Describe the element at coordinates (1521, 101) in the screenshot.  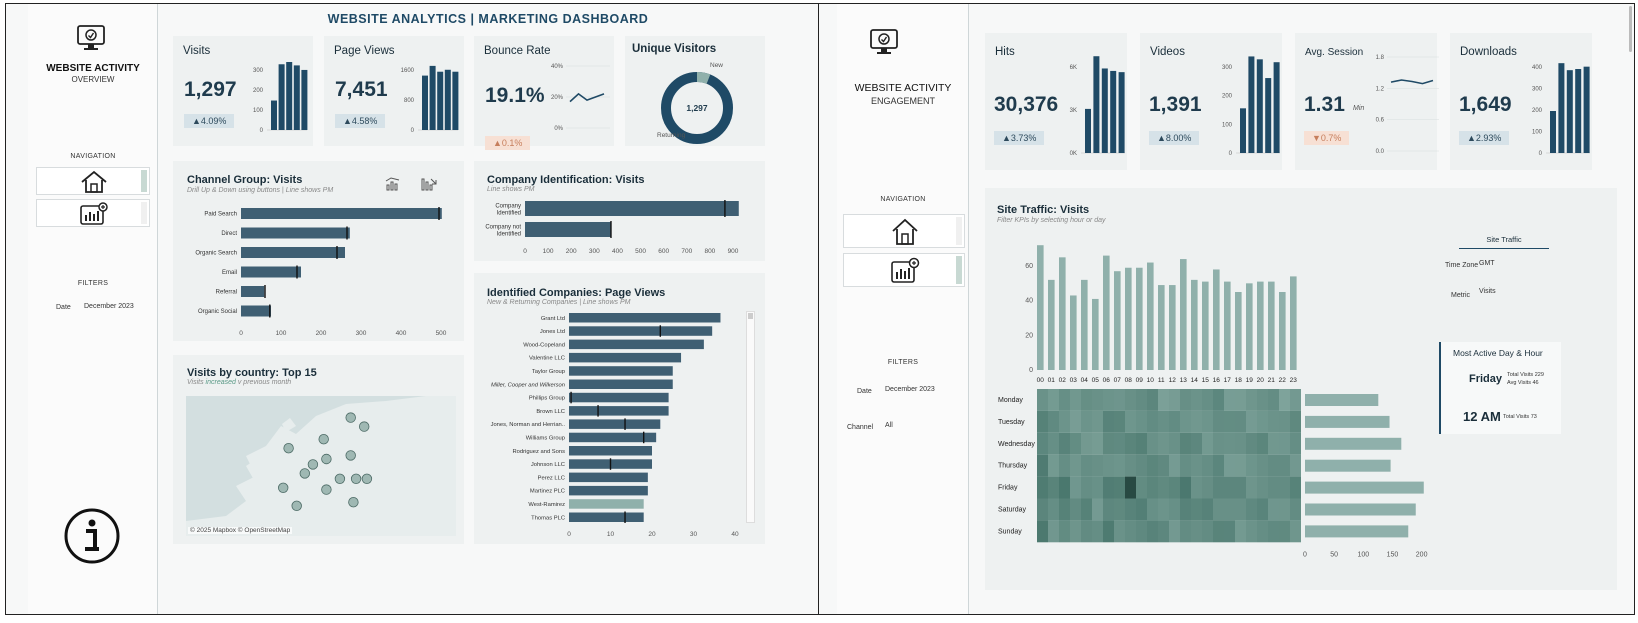
I see `kpi-card-downloads: Downloads 1,649 ▲2.93% 400 300 200 100 0` at that location.